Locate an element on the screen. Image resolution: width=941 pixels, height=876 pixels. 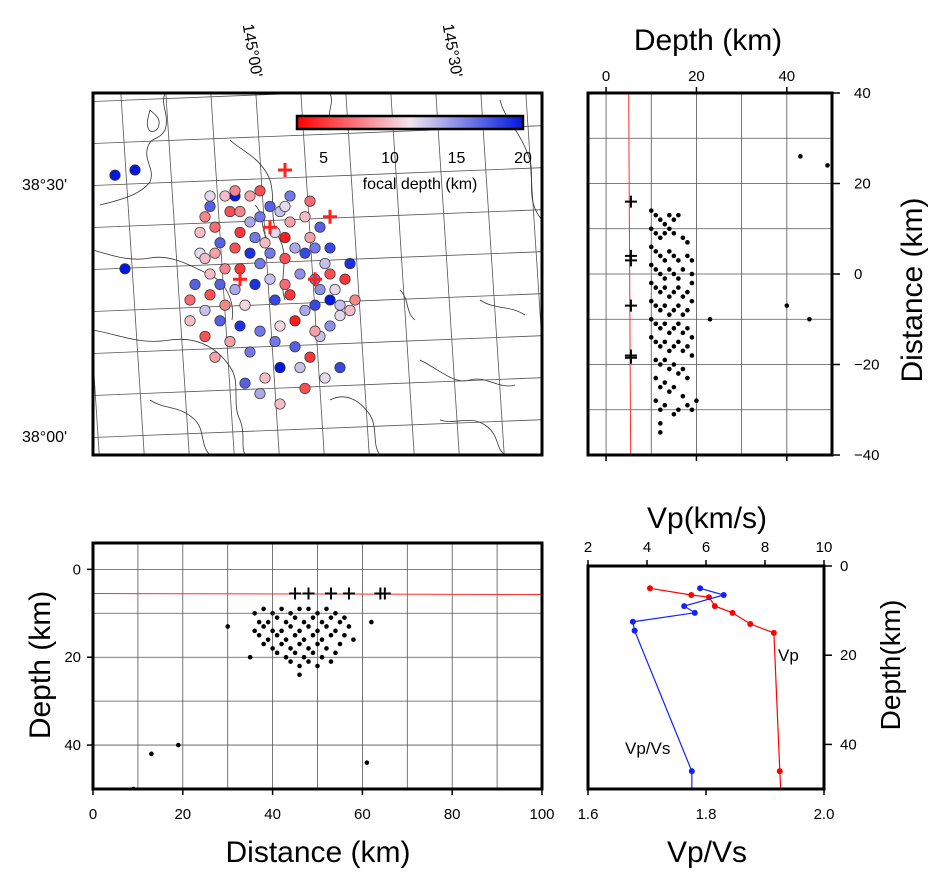
ns-x-tick-label: 40 is located at coordinates (786, 76).